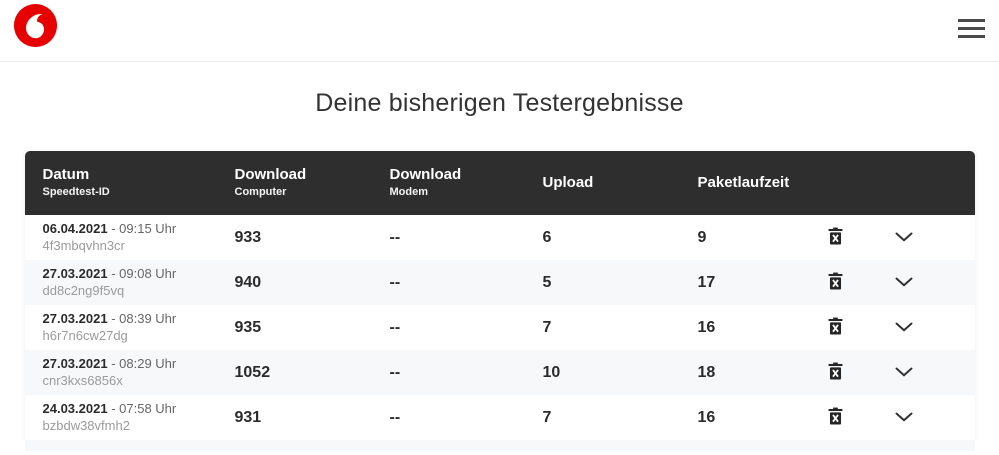 Image resolution: width=999 pixels, height=455 pixels. What do you see at coordinates (706, 372) in the screenshot?
I see `cell-paketlaufzeit: 18` at bounding box center [706, 372].